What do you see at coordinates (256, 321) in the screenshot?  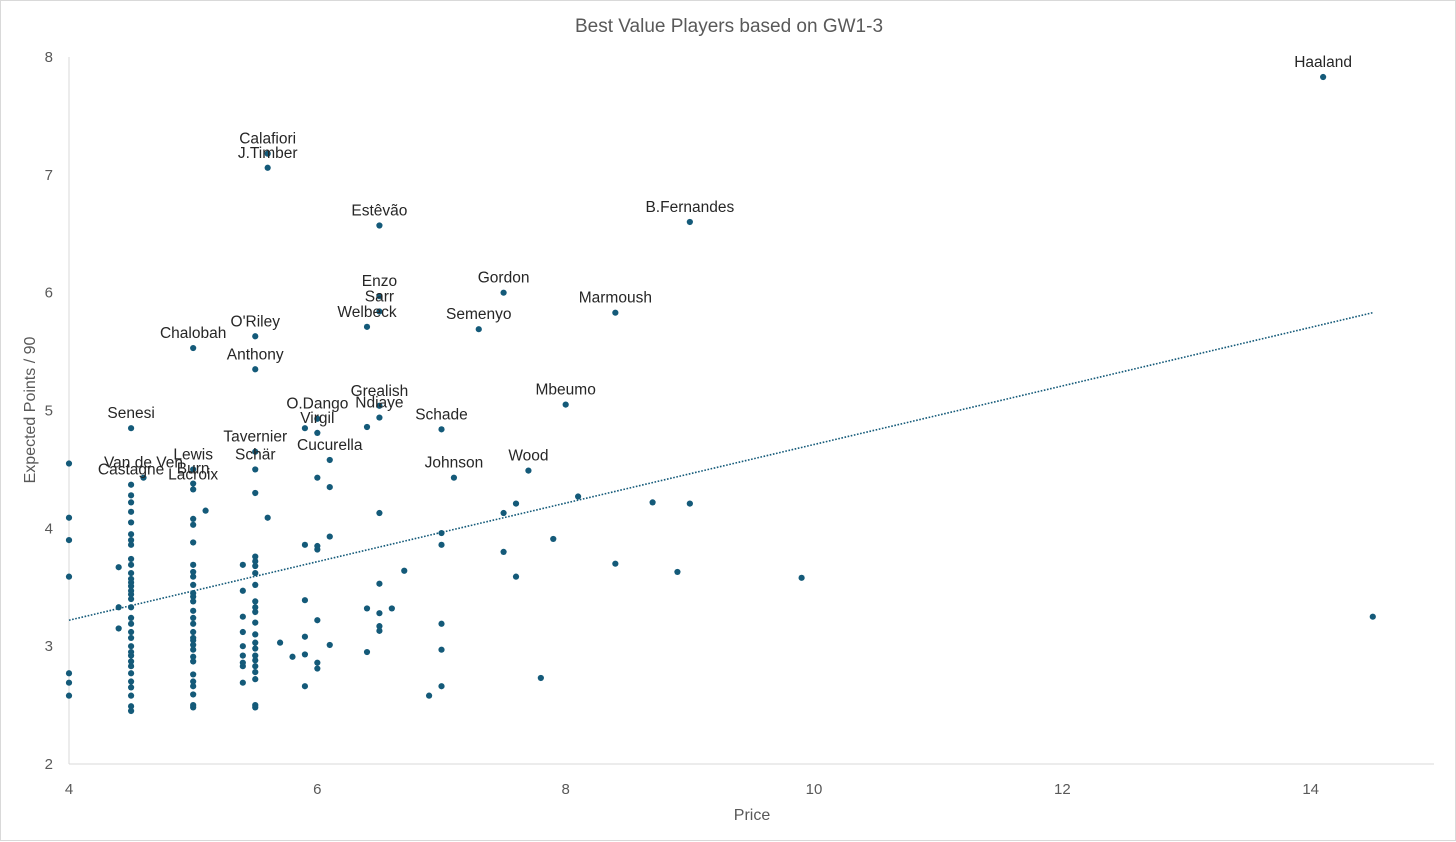 I see `point-label: O'Riley` at bounding box center [256, 321].